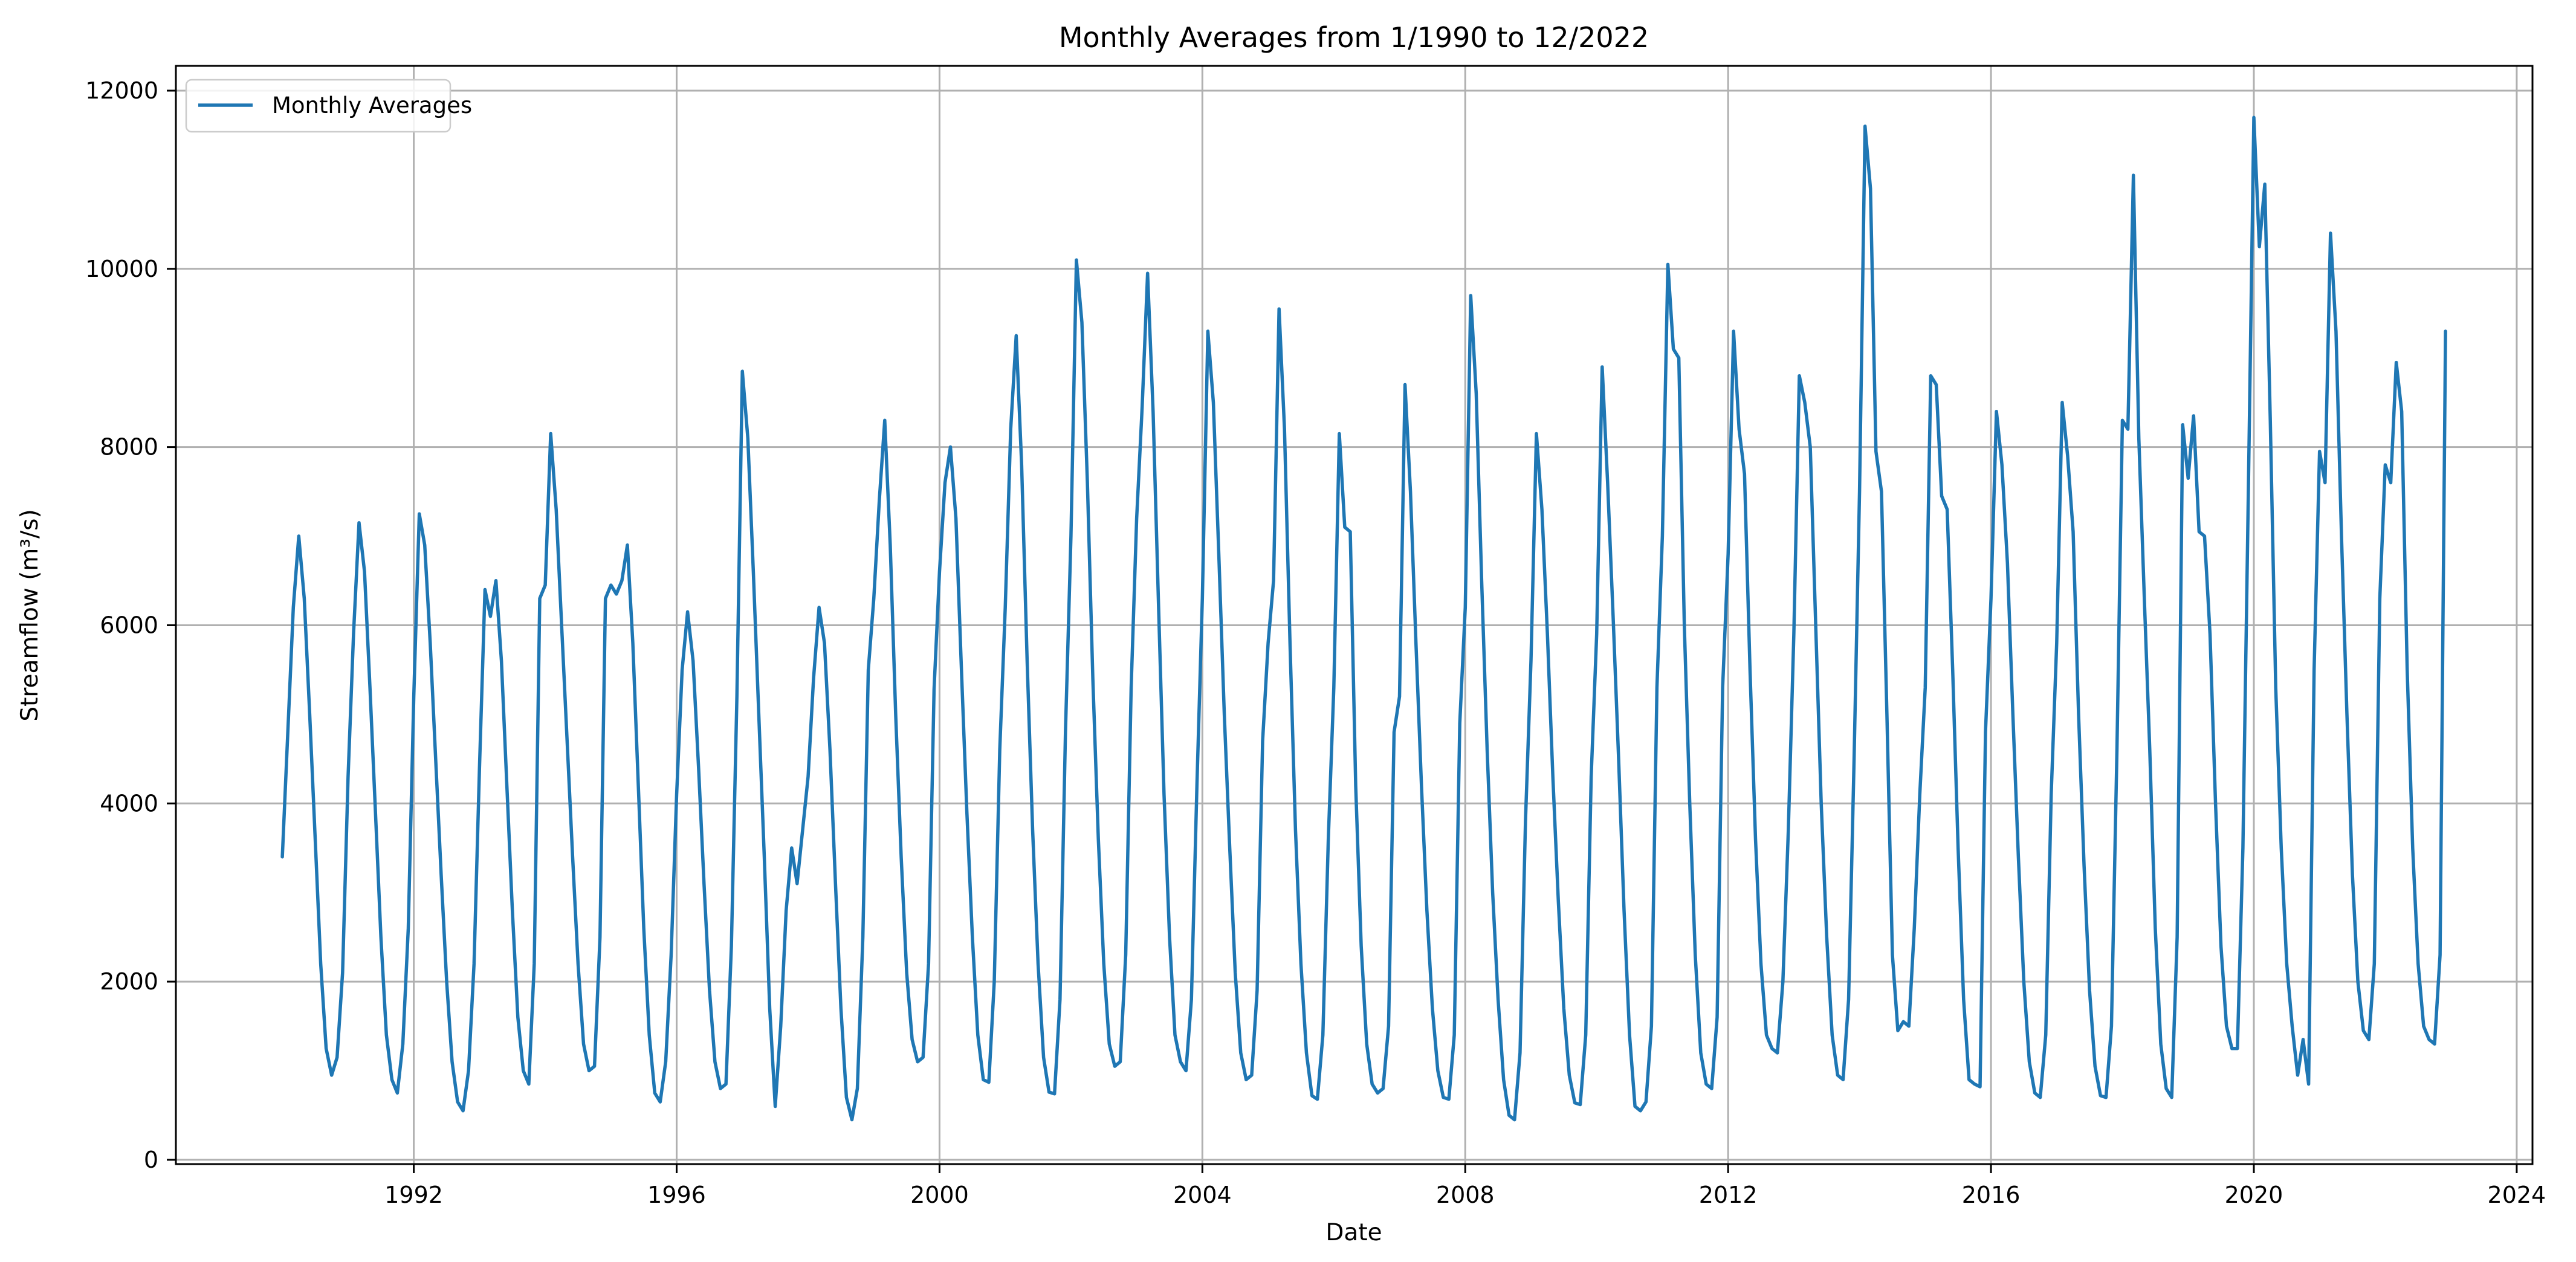 This screenshot has height=1262, width=2576. What do you see at coordinates (372, 105) in the screenshot?
I see `legend-label: Monthly Averages` at bounding box center [372, 105].